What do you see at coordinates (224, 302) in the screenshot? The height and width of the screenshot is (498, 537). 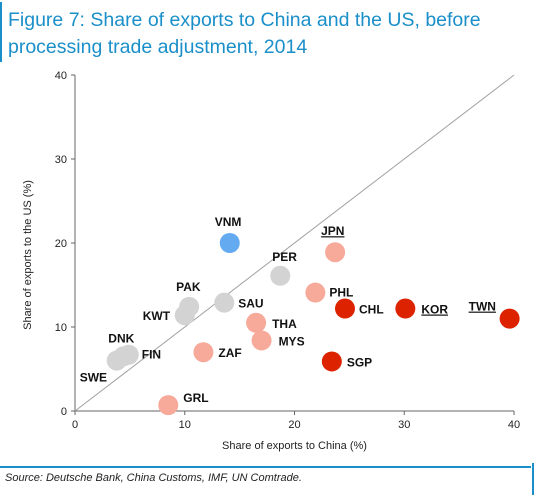 I see `point-sau` at bounding box center [224, 302].